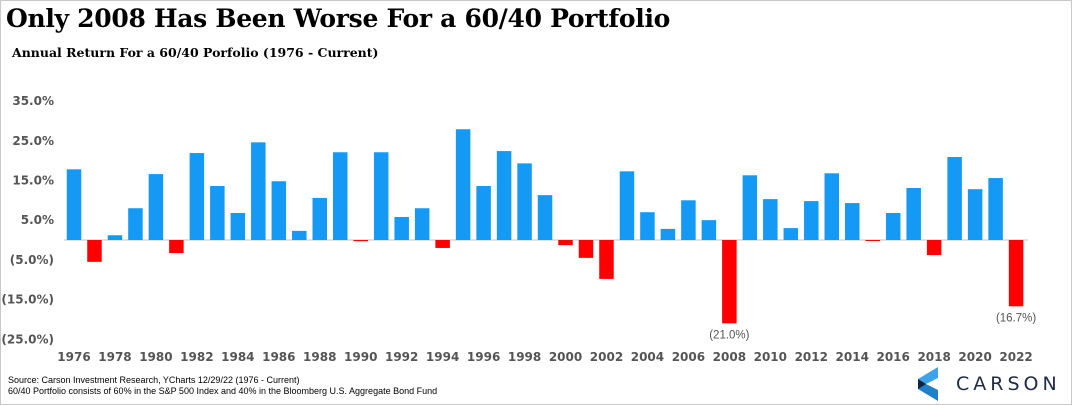 The image size is (1072, 405). Describe the element at coordinates (1015, 357) in the screenshot. I see `x-tick-label: 2022` at that location.